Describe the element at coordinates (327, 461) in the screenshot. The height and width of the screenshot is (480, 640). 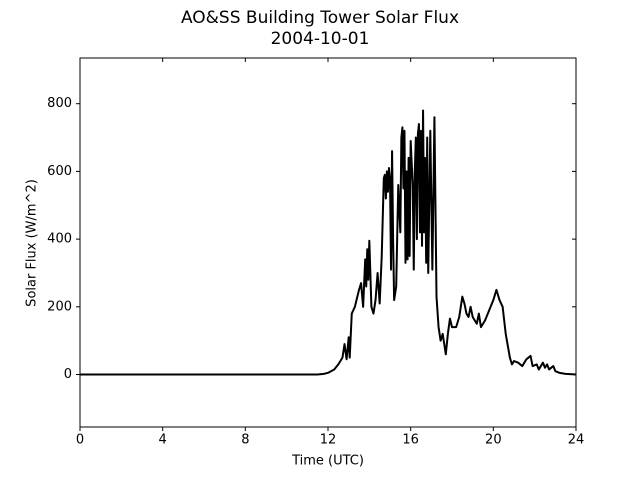
I see `x-axis-label: Time (UTC)` at that location.